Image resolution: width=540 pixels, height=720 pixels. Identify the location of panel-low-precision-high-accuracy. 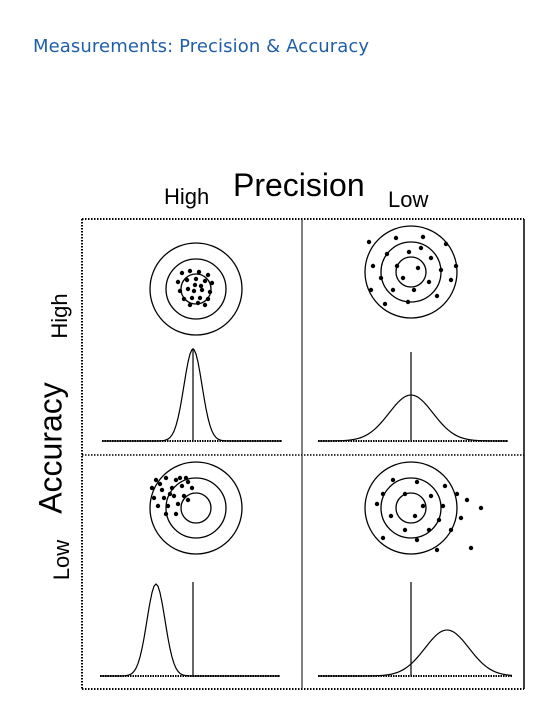
(413, 333).